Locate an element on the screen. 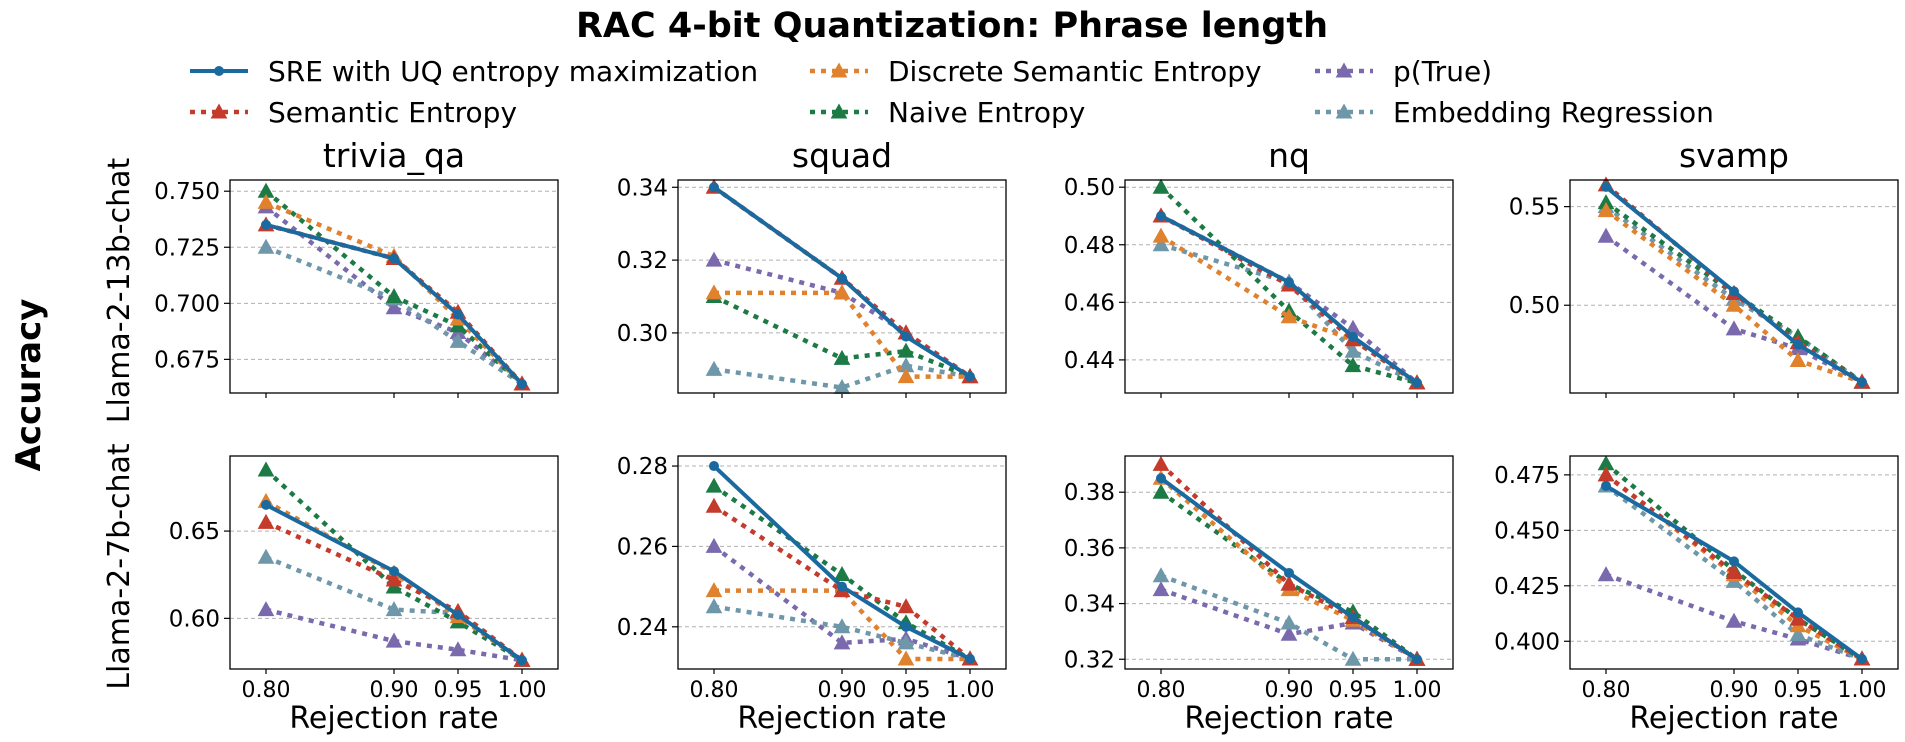  row-label-0: Llama-2-13b-chat is located at coordinates (119, 291).